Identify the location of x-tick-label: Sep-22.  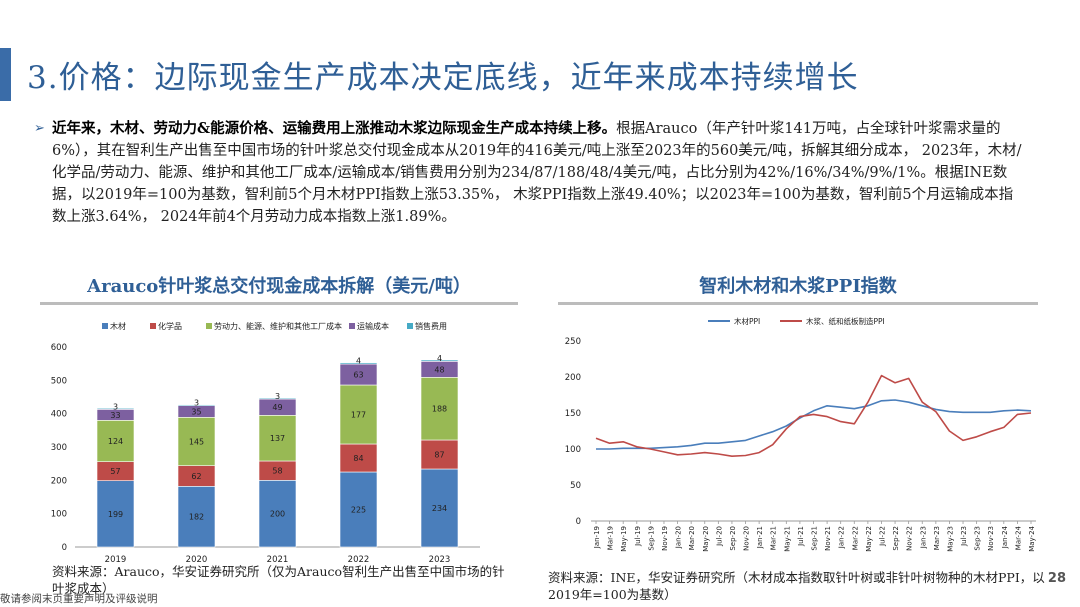
(896, 538).